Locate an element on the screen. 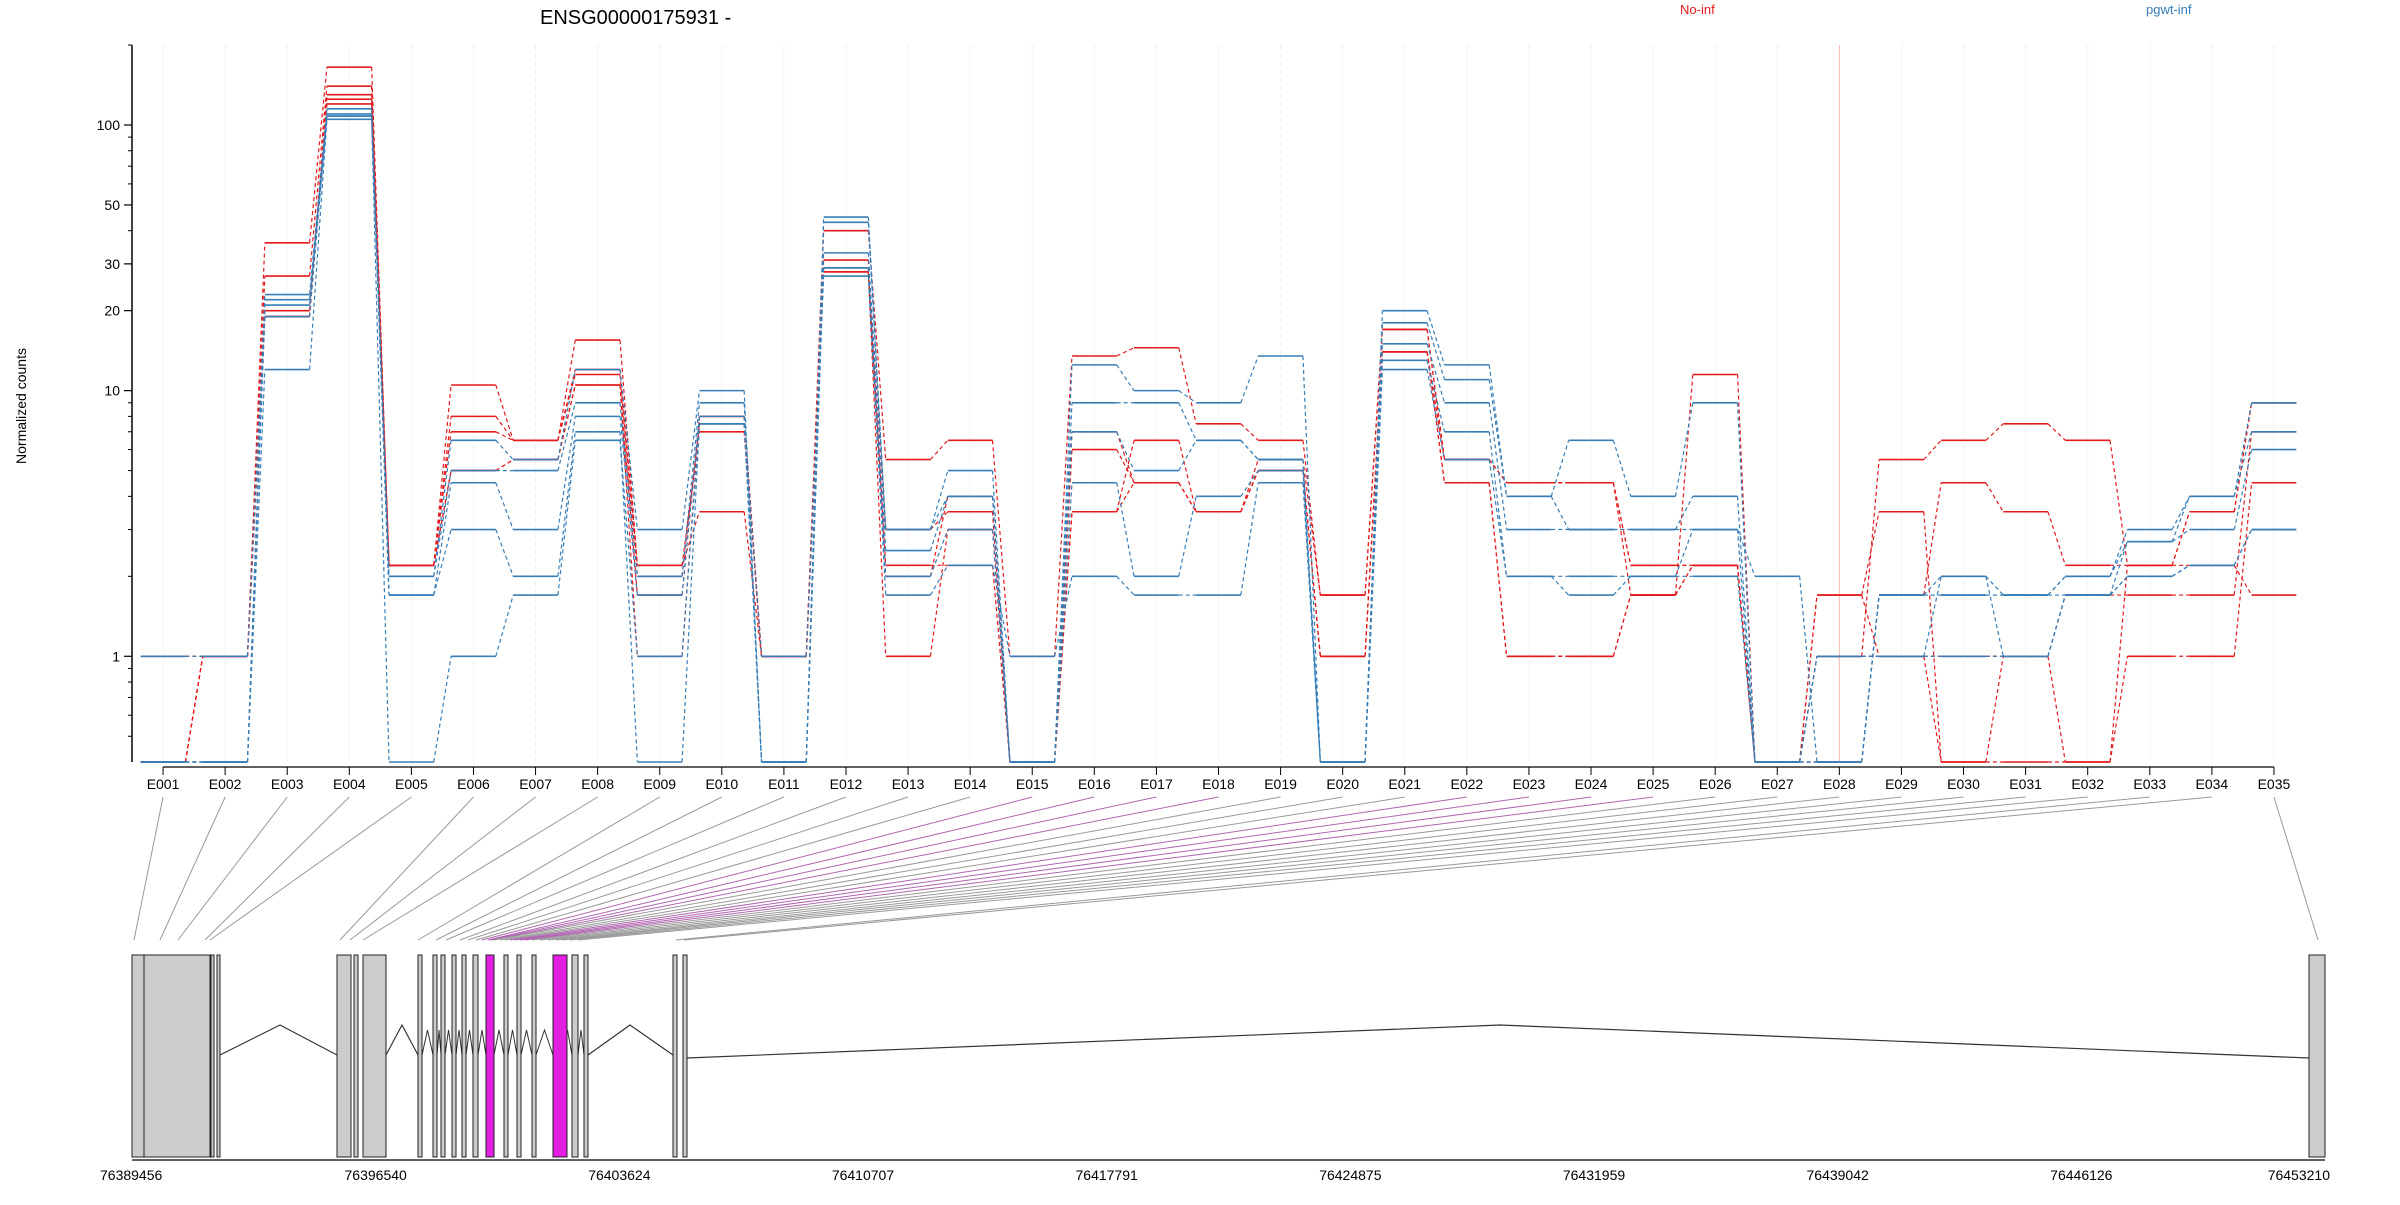 The image size is (2400, 1205). x-tick-label-e017: E017 is located at coordinates (1156, 784).